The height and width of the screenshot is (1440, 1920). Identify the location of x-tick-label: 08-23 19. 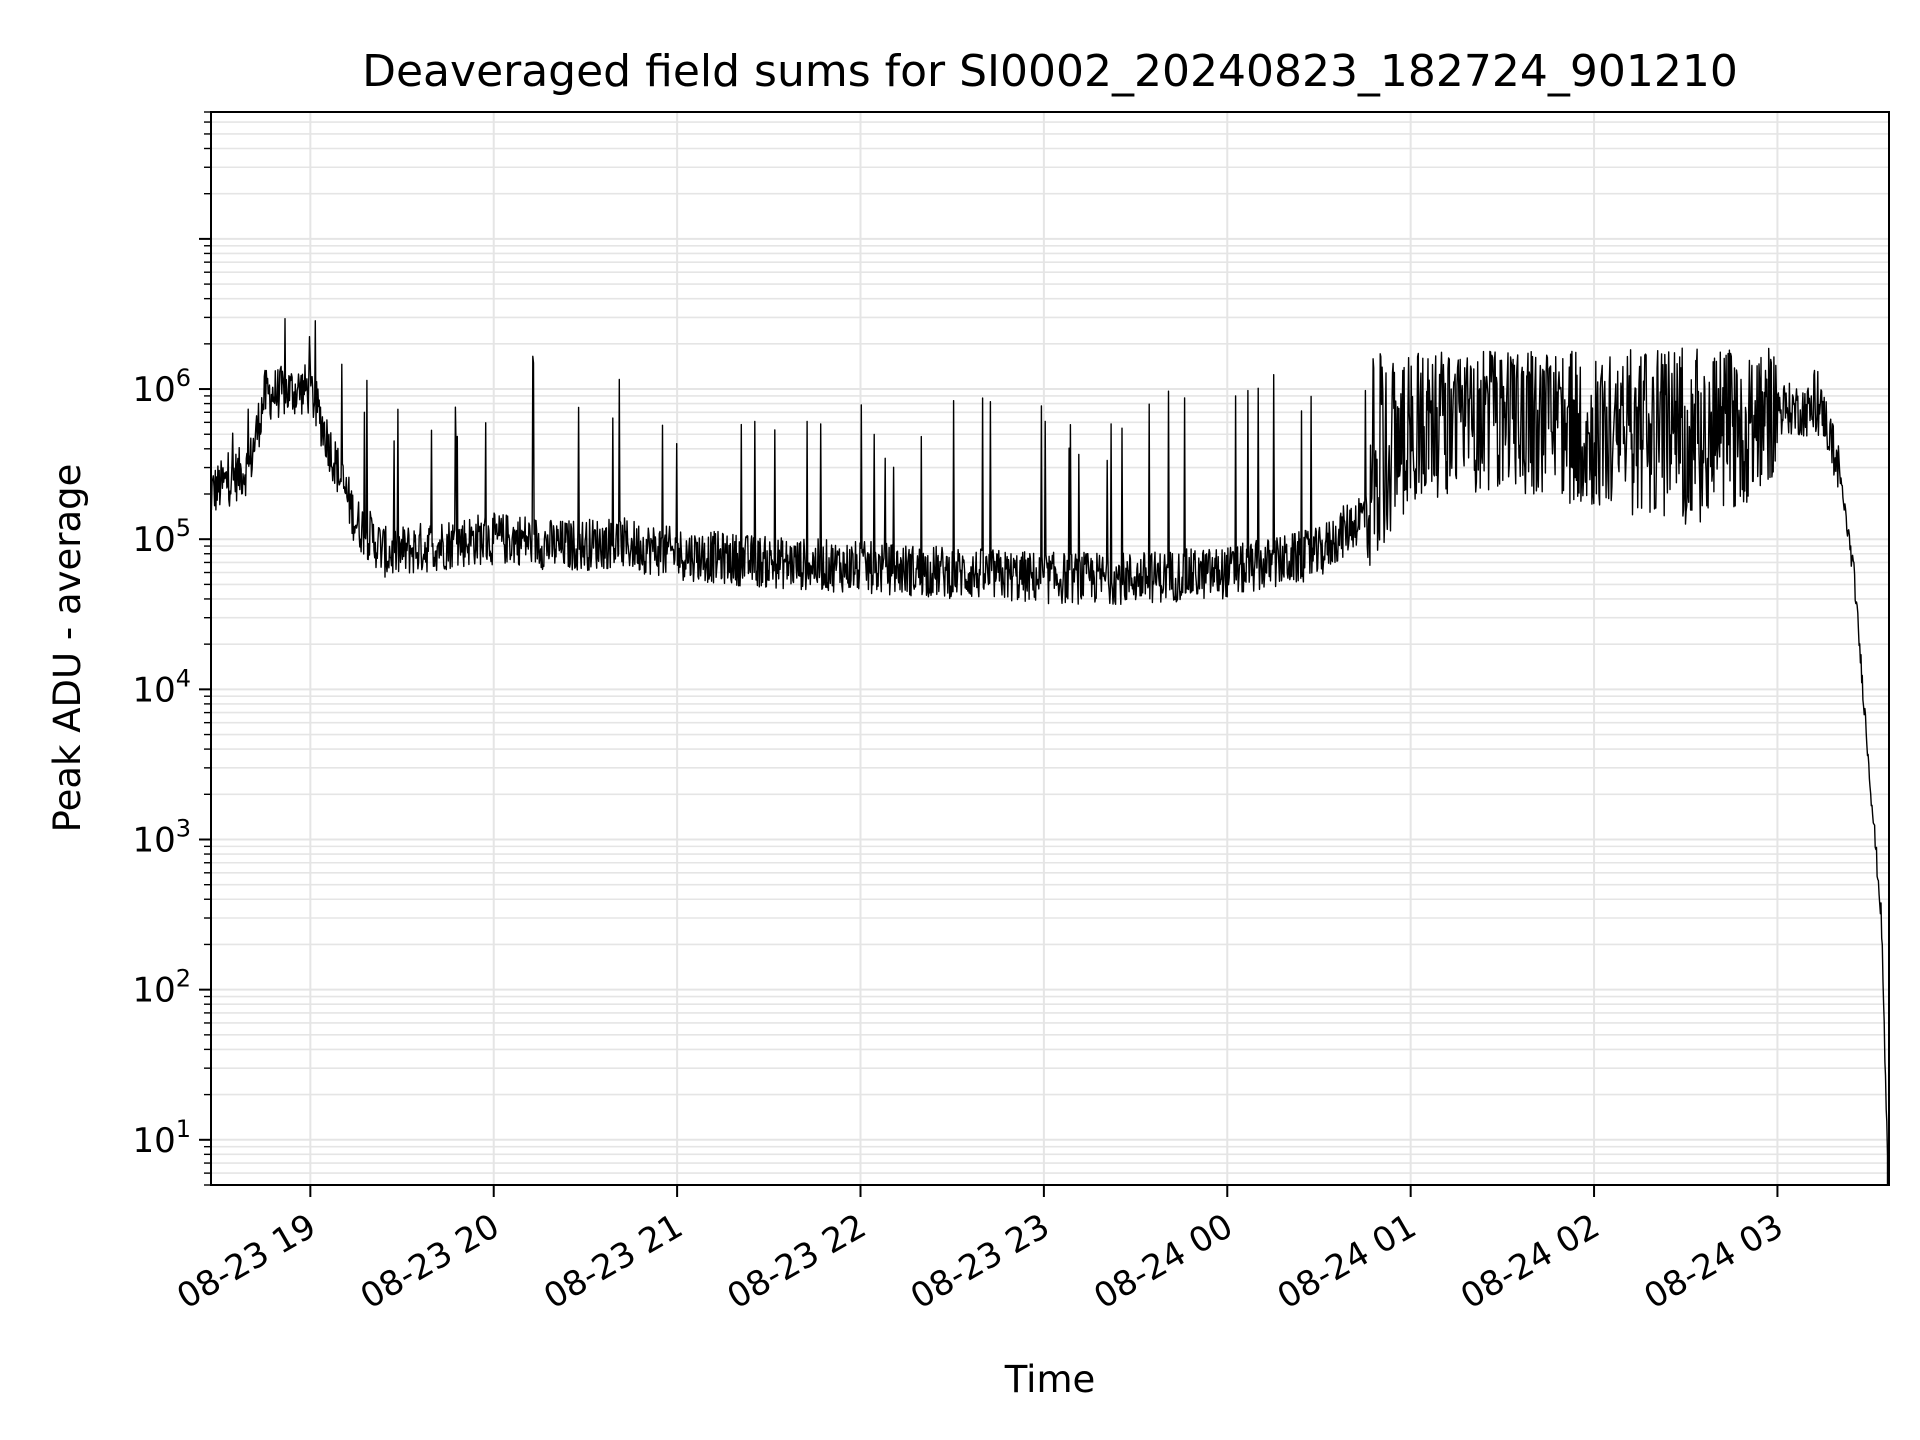
(246, 1261).